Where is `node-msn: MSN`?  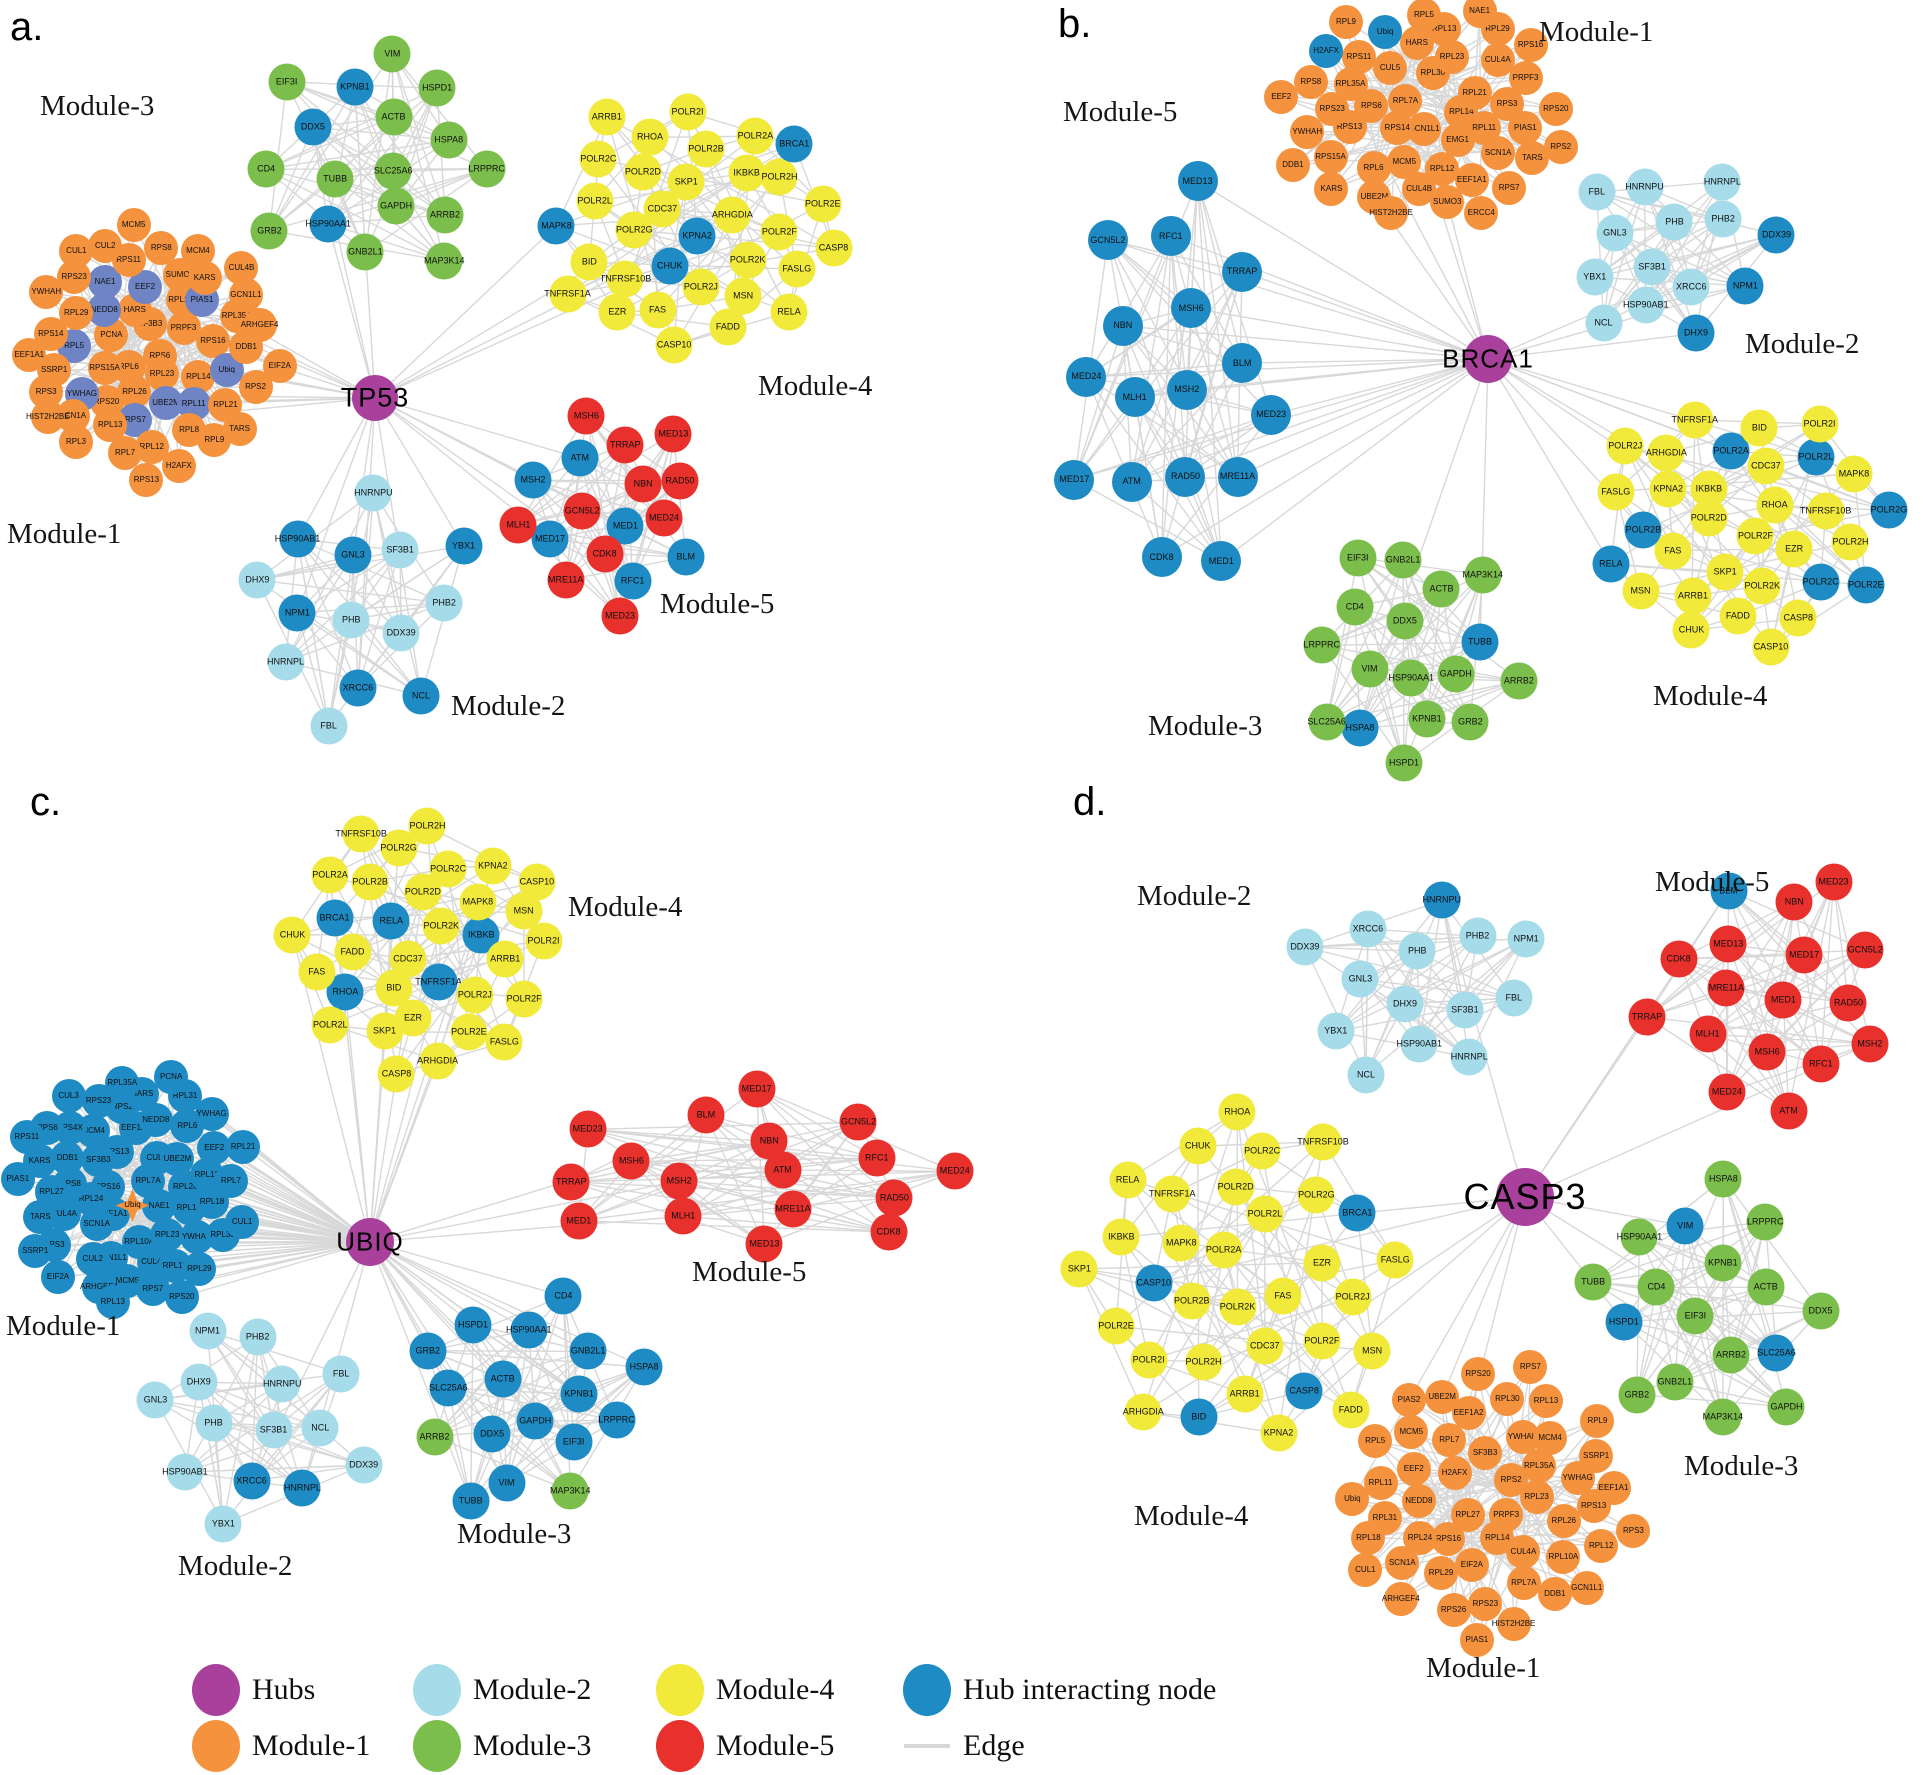
node-msn: MSN is located at coordinates (1372, 1351).